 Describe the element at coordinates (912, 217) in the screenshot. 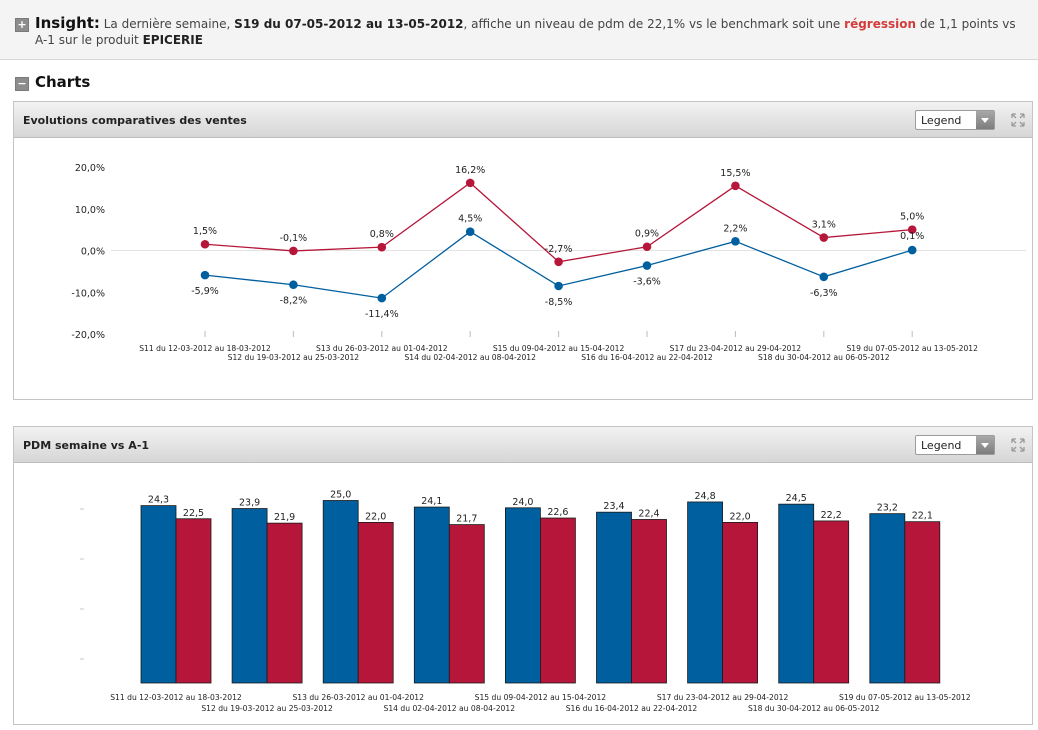

I see `data-label: 5,0%` at that location.